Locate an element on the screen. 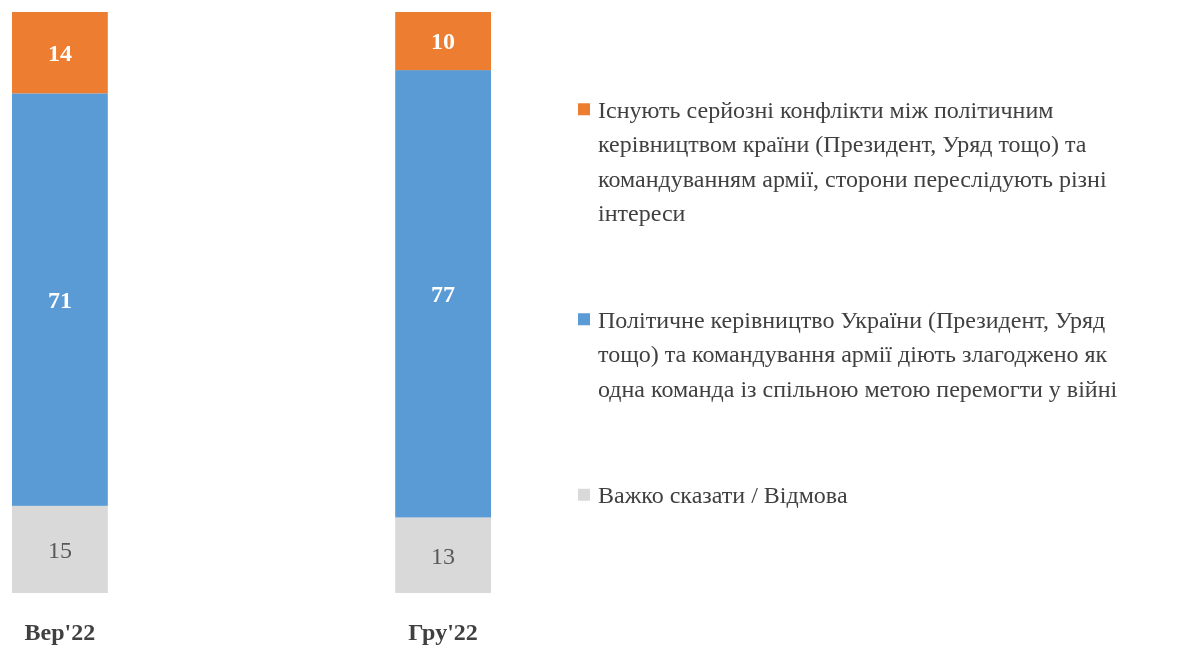  legend-label: Політичне керівництво України (Президент, Уряд тощо) та командування армії діють злагоджено як одна команда із спільною метою перемогти у війні is located at coordinates (858, 354).